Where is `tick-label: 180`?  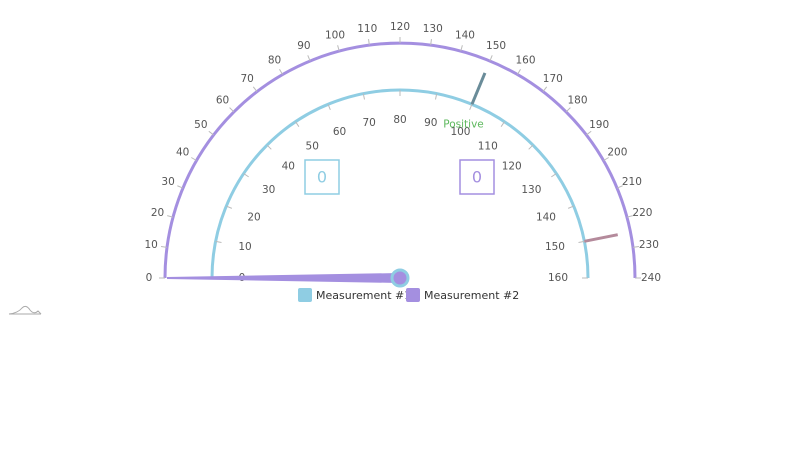 tick-label: 180 is located at coordinates (577, 101).